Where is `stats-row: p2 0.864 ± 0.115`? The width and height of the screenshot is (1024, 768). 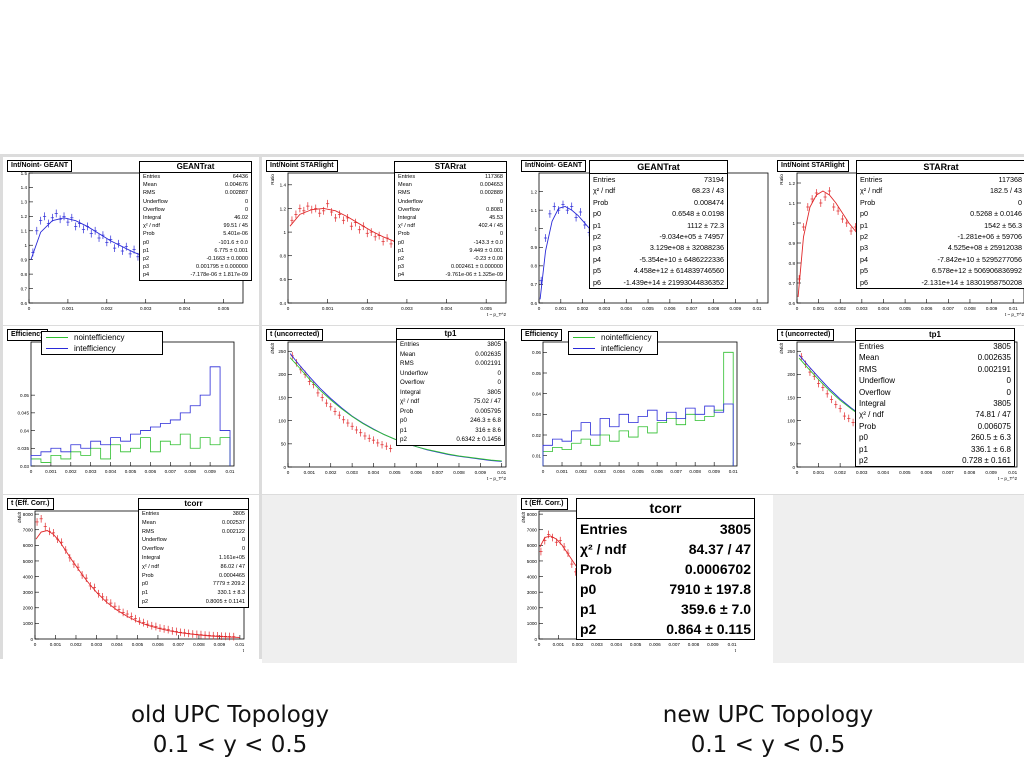 stats-row: p2 0.864 ± 0.115 is located at coordinates (665, 629).